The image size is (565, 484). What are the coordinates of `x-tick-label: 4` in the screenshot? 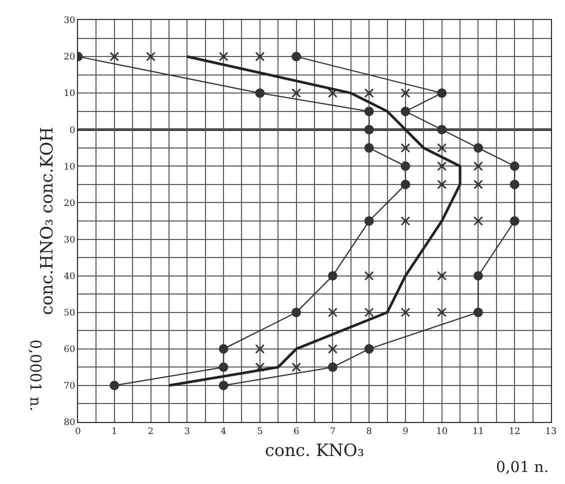 It's located at (223, 431).